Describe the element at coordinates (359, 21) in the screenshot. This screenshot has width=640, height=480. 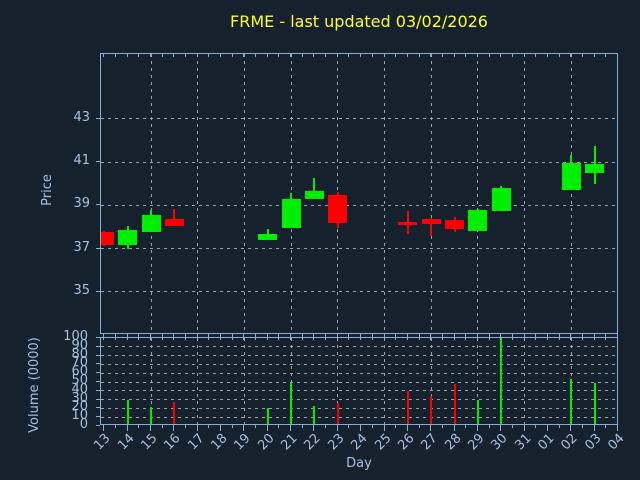
I see `chart-title: FRME - last updated 03/02/2026` at that location.